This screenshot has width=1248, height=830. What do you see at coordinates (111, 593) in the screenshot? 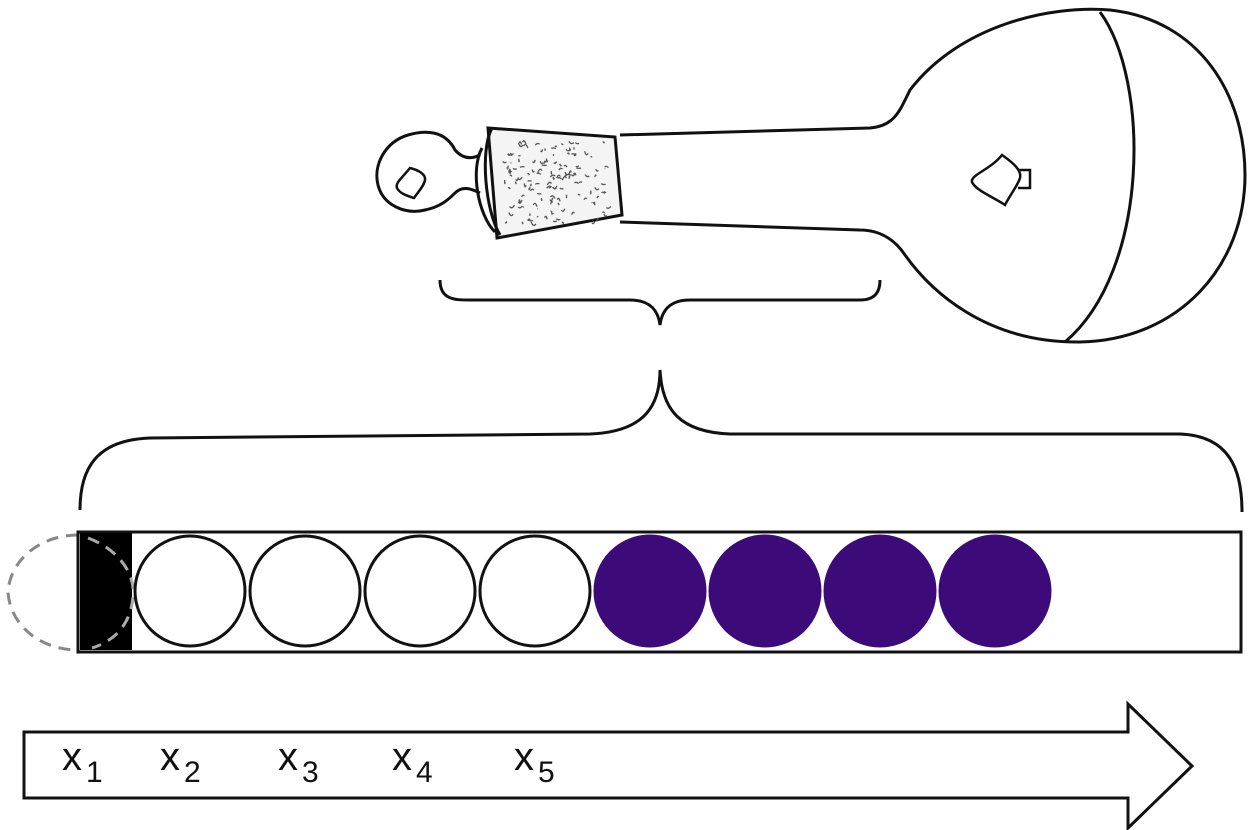
I see `ghost-ball-inner` at bounding box center [111, 593].